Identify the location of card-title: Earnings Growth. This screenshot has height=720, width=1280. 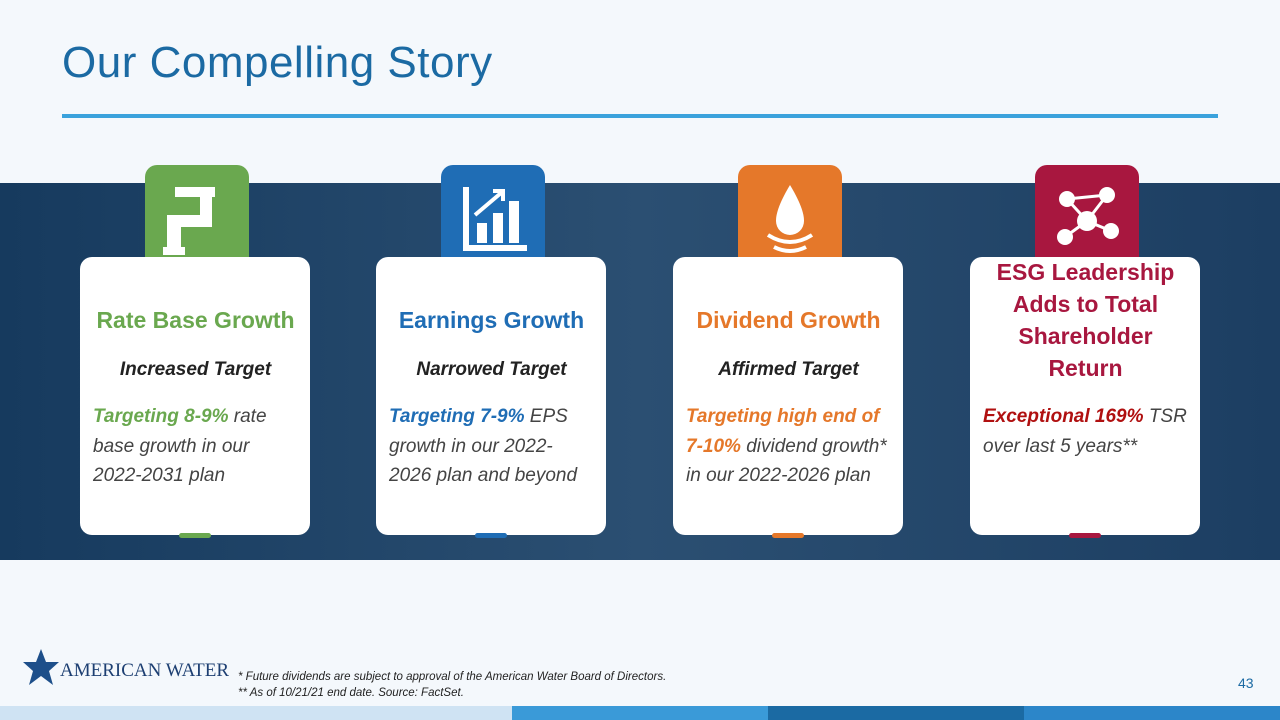
(491, 319).